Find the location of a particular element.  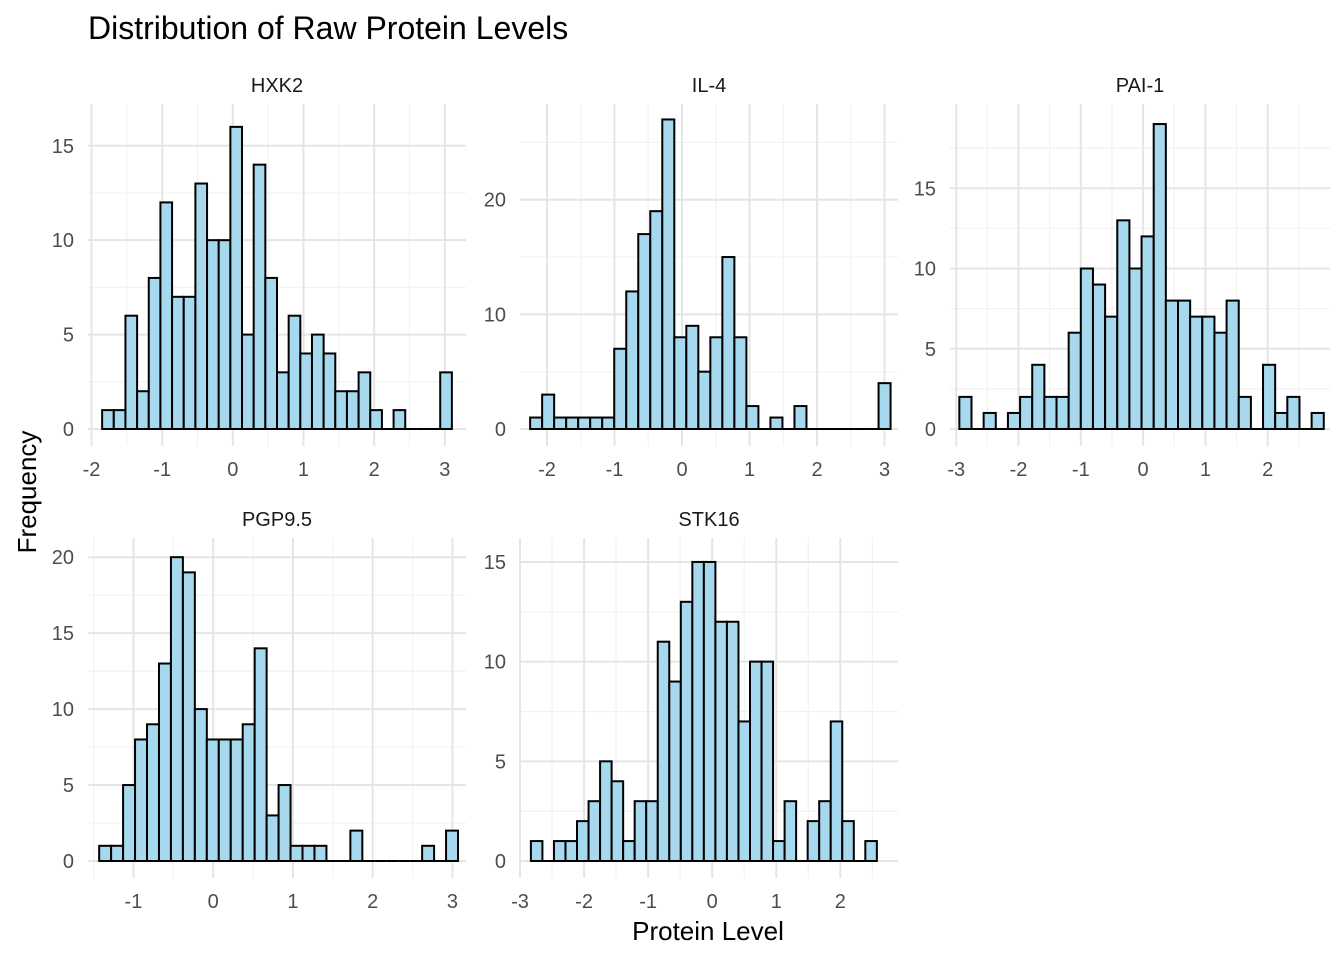

y-tick-label: 20 is located at coordinates (63, 558).